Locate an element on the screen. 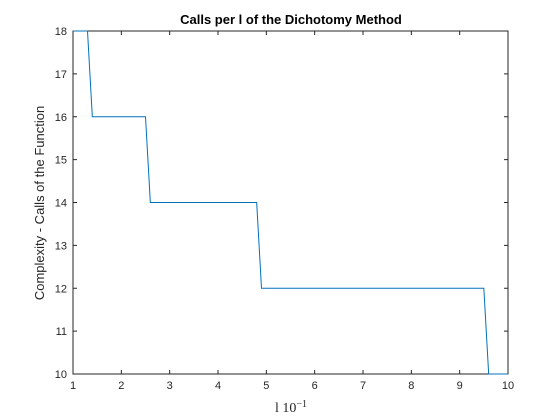 This screenshot has height=420, width=560. y-tick-label: 10 is located at coordinates (61, 375).